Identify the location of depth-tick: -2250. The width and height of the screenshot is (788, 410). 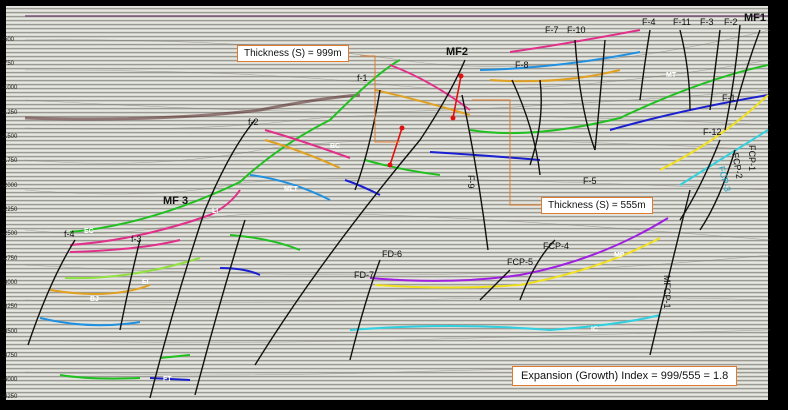
(10, 210).